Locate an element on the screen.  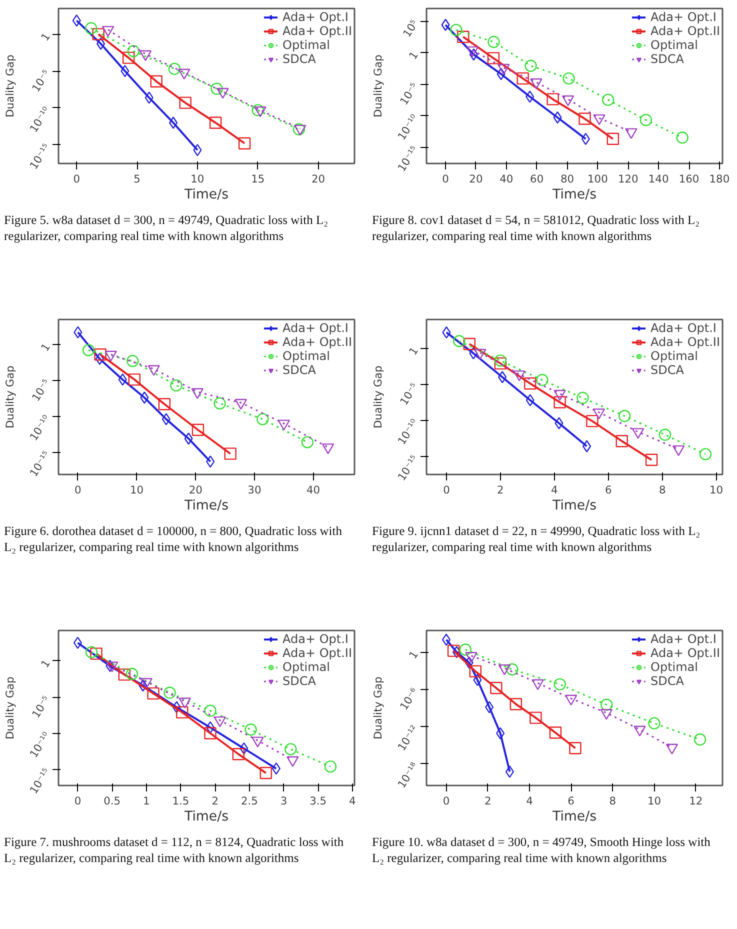
x-tick-label: 180 is located at coordinates (719, 179).